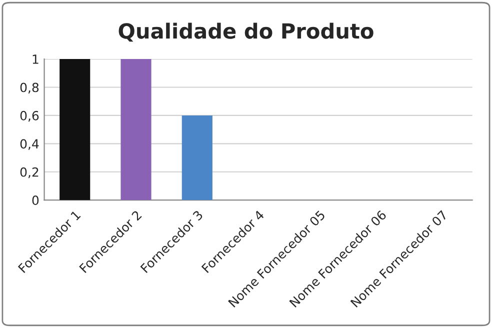  I want to click on y-tick-label: 0, so click(35, 201).